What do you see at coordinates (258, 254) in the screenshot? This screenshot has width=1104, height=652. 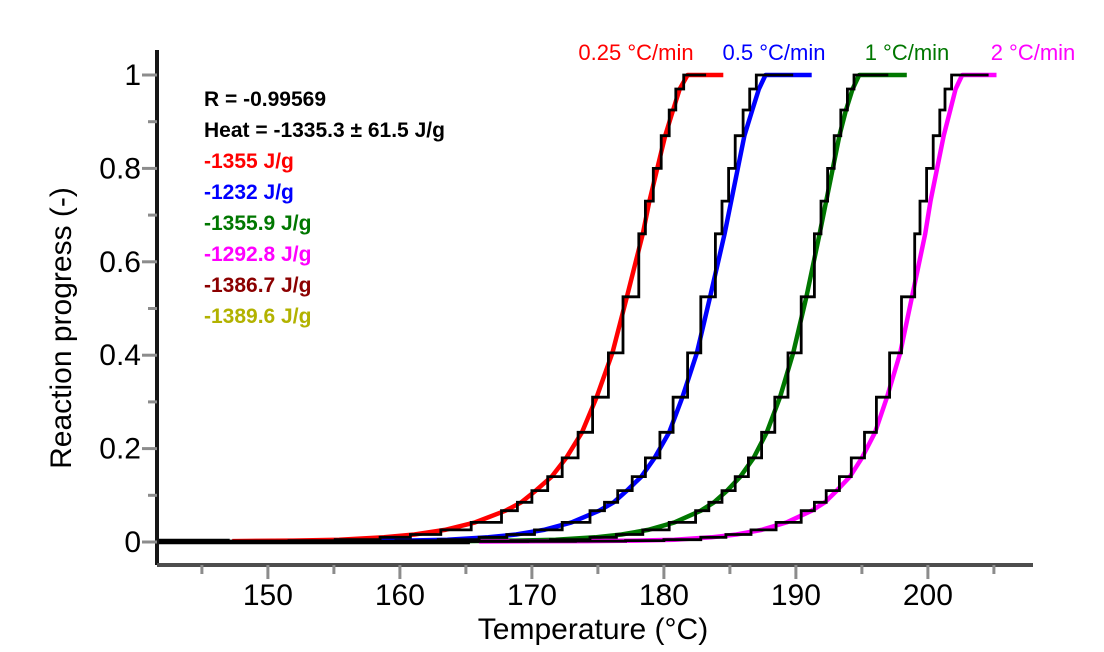 I see `annotation-heat-value: -1292.8 J/g` at bounding box center [258, 254].